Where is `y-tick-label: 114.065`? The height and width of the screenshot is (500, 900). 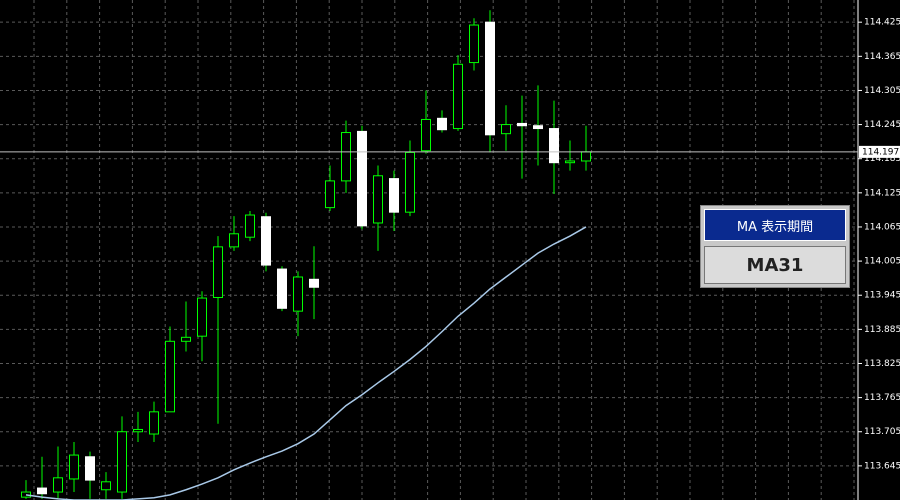
y-tick-label: 114.065 is located at coordinates (882, 227).